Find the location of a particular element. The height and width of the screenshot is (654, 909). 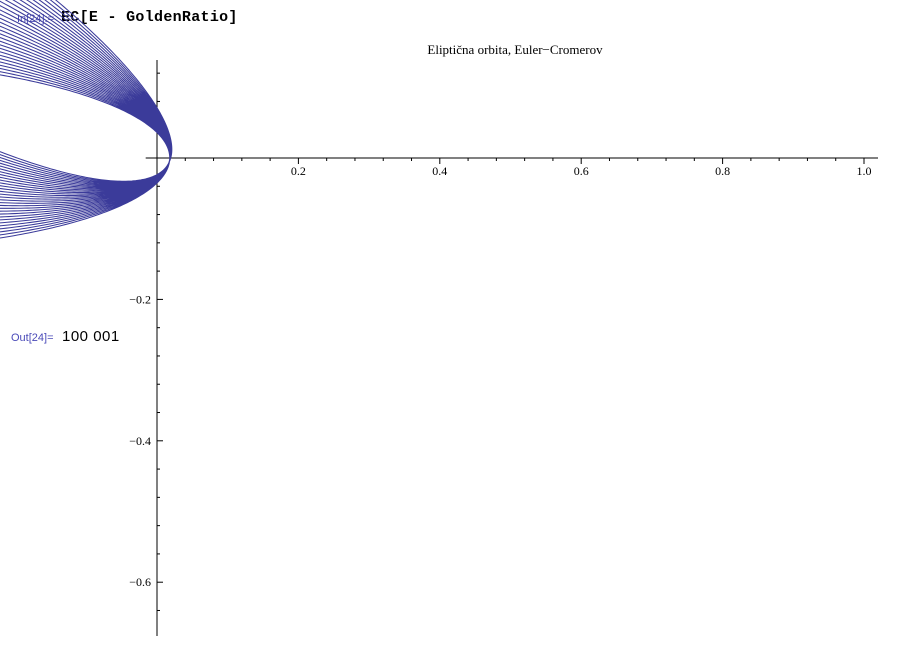

y-tick-label: −0.6 is located at coordinates (140, 582).